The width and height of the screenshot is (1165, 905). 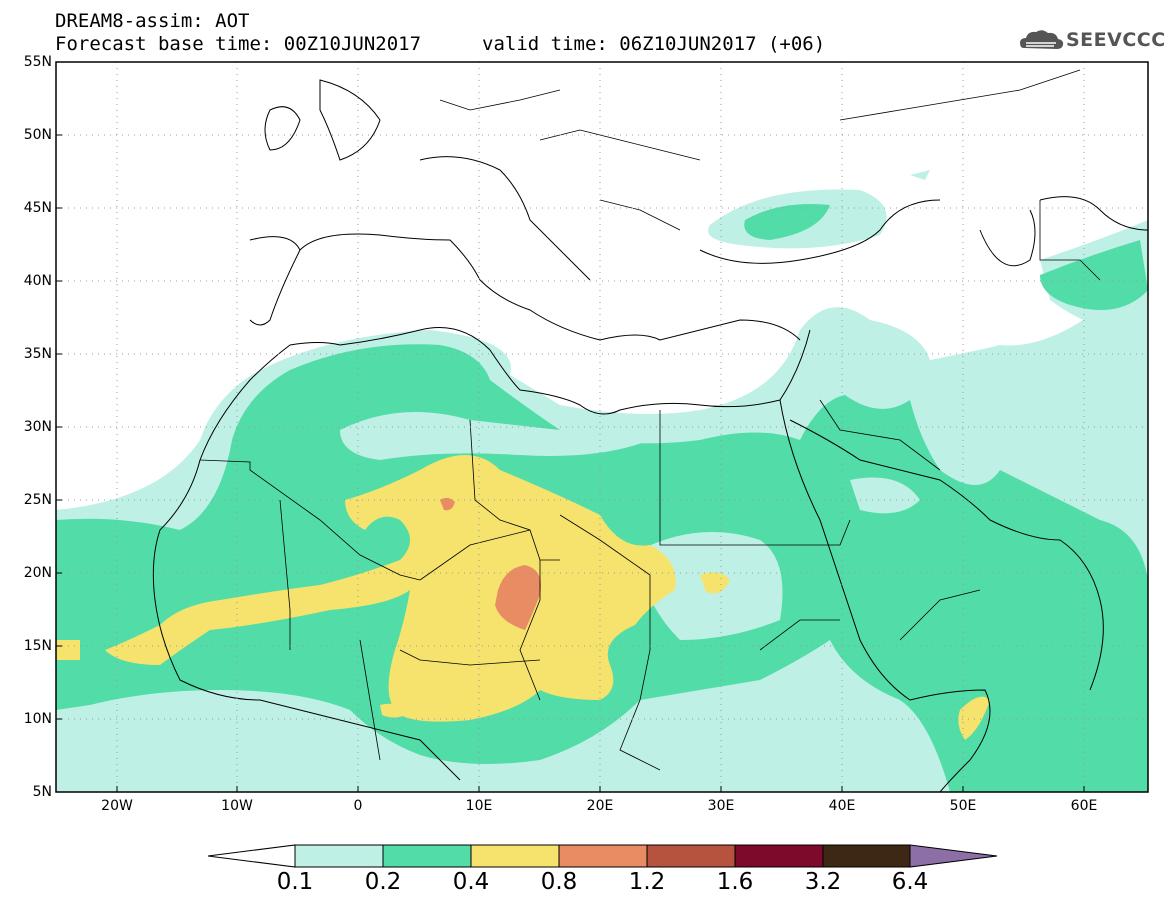 I want to click on lat-label: 5N, so click(x=42, y=792).